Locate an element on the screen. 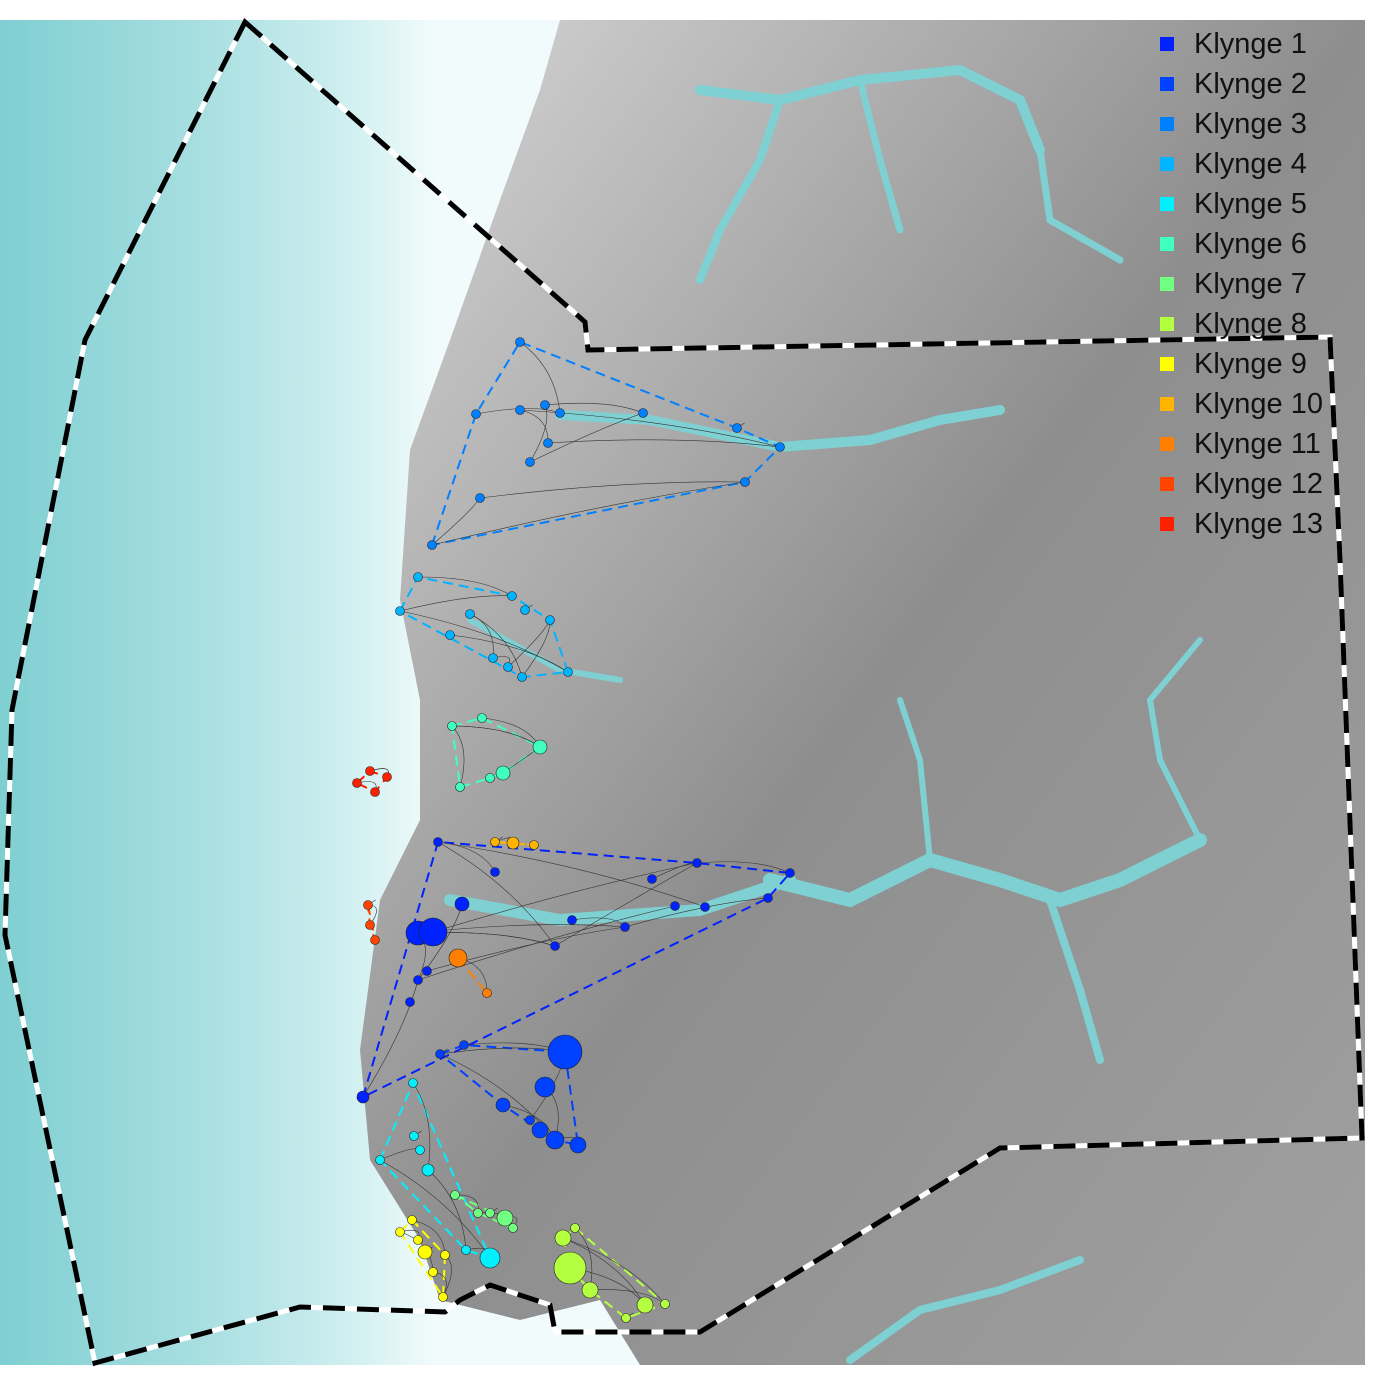 The width and height of the screenshot is (1386, 1386). legend-item: Klynge 10 is located at coordinates (1241, 404).